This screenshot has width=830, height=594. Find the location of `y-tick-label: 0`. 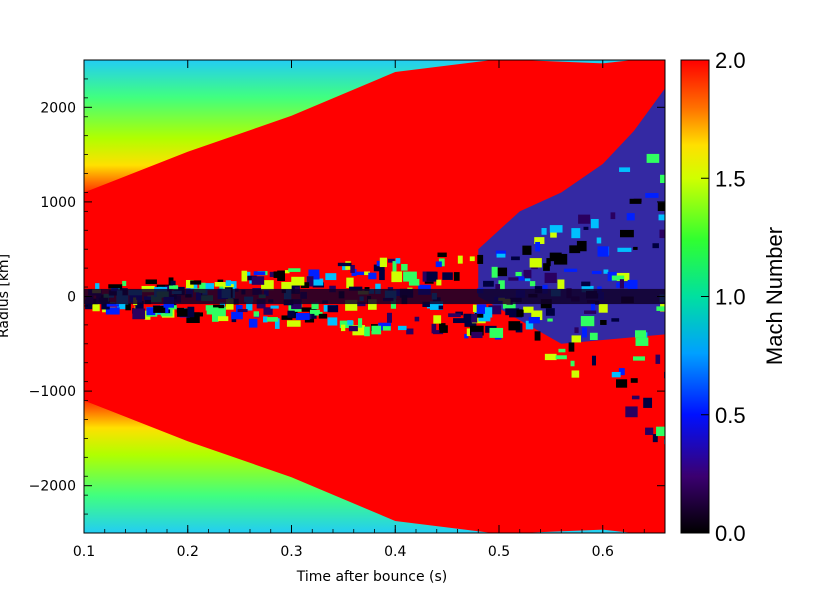

y-tick-label: 0 is located at coordinates (71, 298).